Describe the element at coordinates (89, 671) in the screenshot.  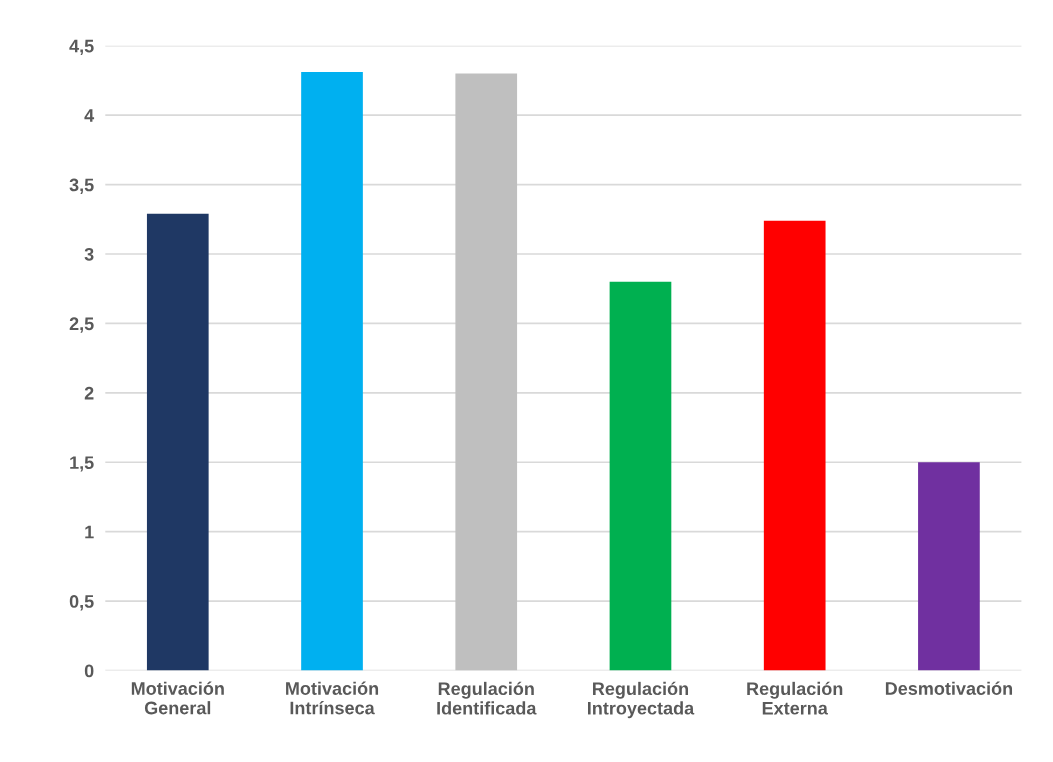
I see `y-tick-label: 0` at that location.